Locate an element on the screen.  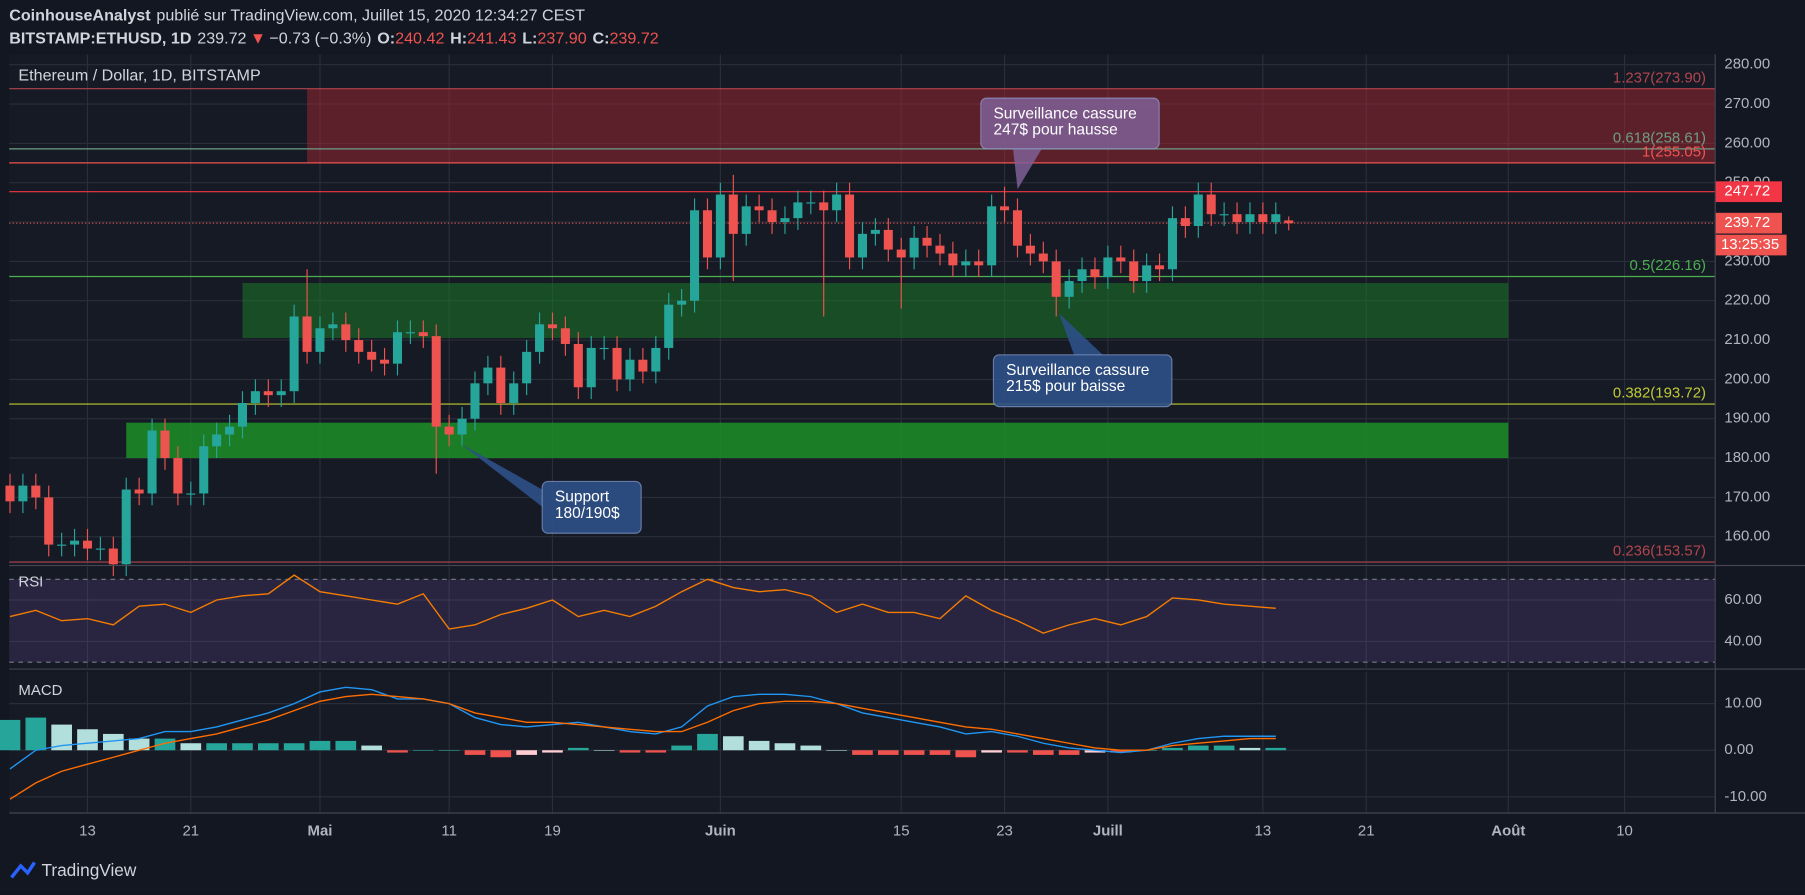
callout-text: Surveillance cassure is located at coordinates (1077, 370).